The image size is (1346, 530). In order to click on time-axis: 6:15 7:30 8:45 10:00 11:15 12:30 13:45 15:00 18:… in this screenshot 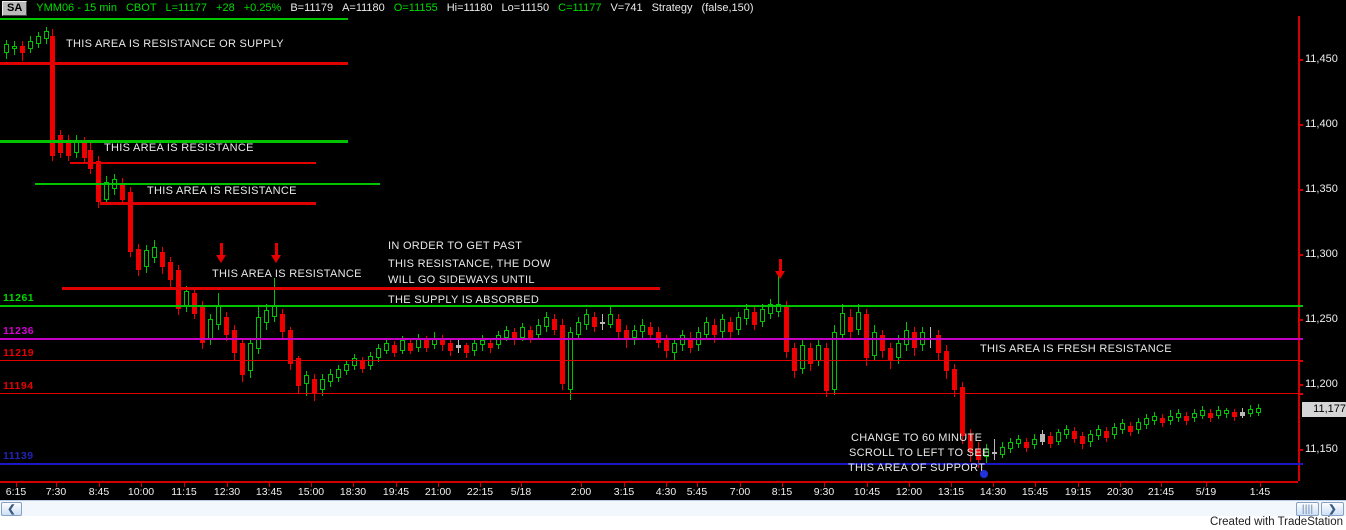, I will do `click(649, 490)`.